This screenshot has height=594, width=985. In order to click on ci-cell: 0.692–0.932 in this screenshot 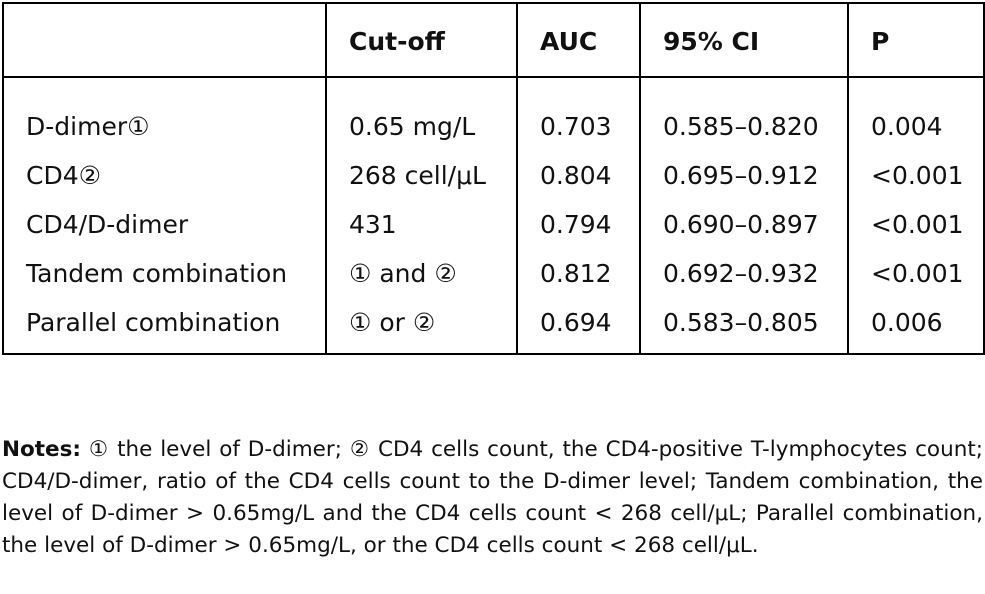, I will do `click(744, 273)`.